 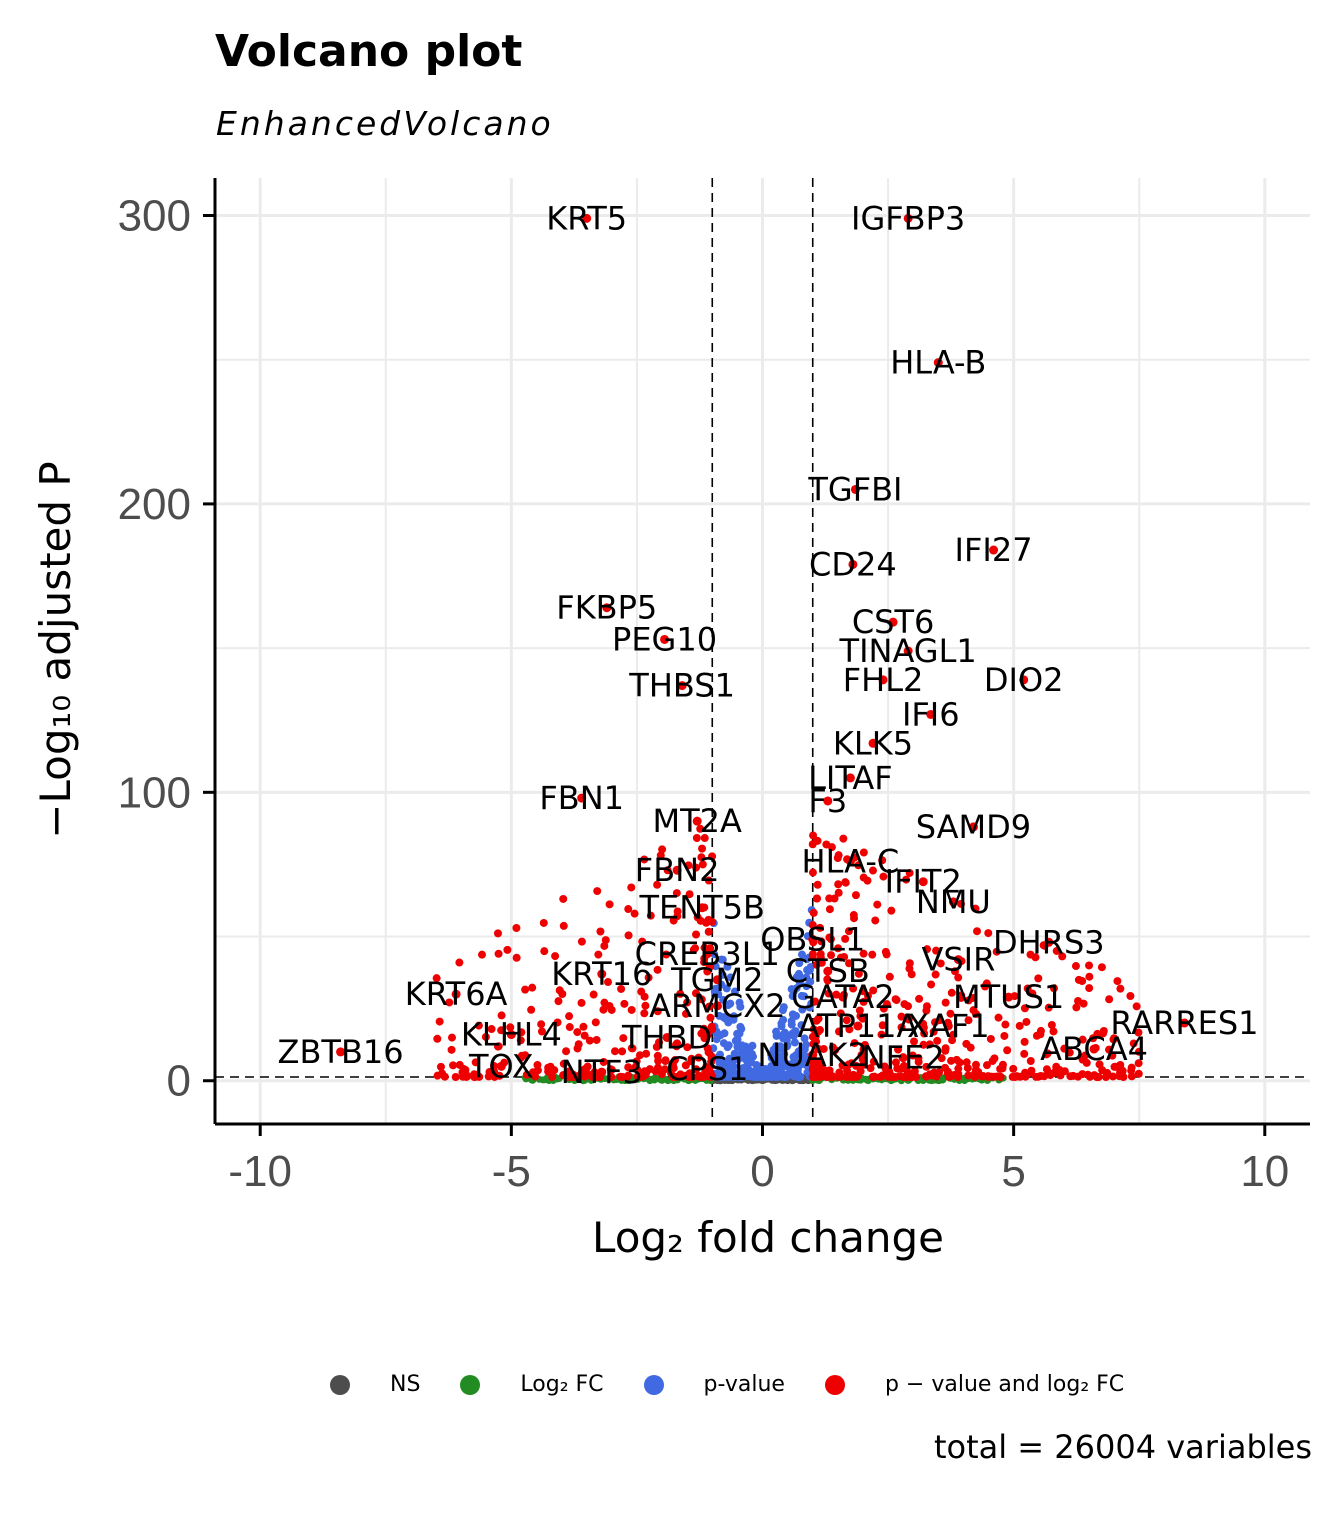 What do you see at coordinates (677, 870) in the screenshot?
I see `point-label: FBN2` at bounding box center [677, 870].